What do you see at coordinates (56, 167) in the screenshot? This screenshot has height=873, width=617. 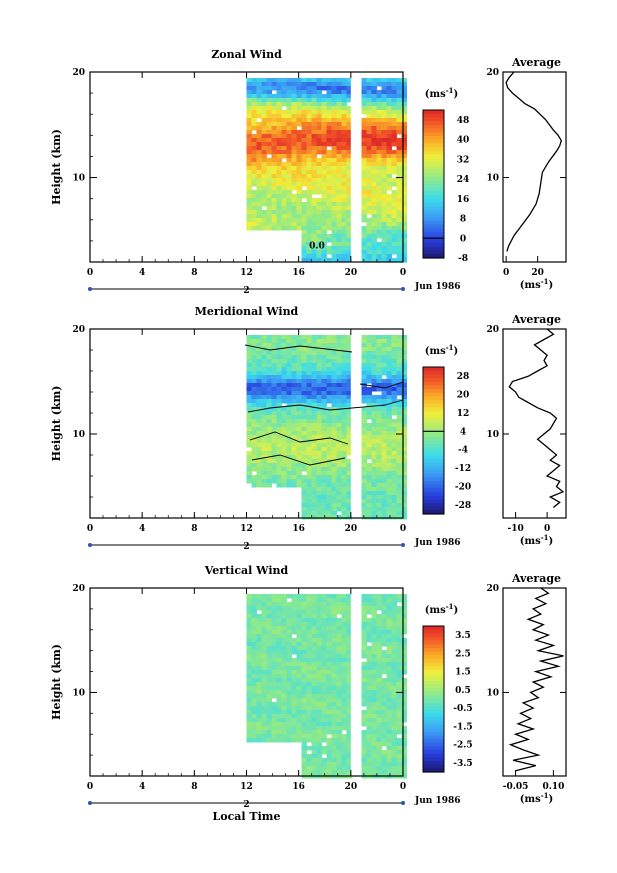 I see `panel-1-ylabel: Height (km)` at bounding box center [56, 167].